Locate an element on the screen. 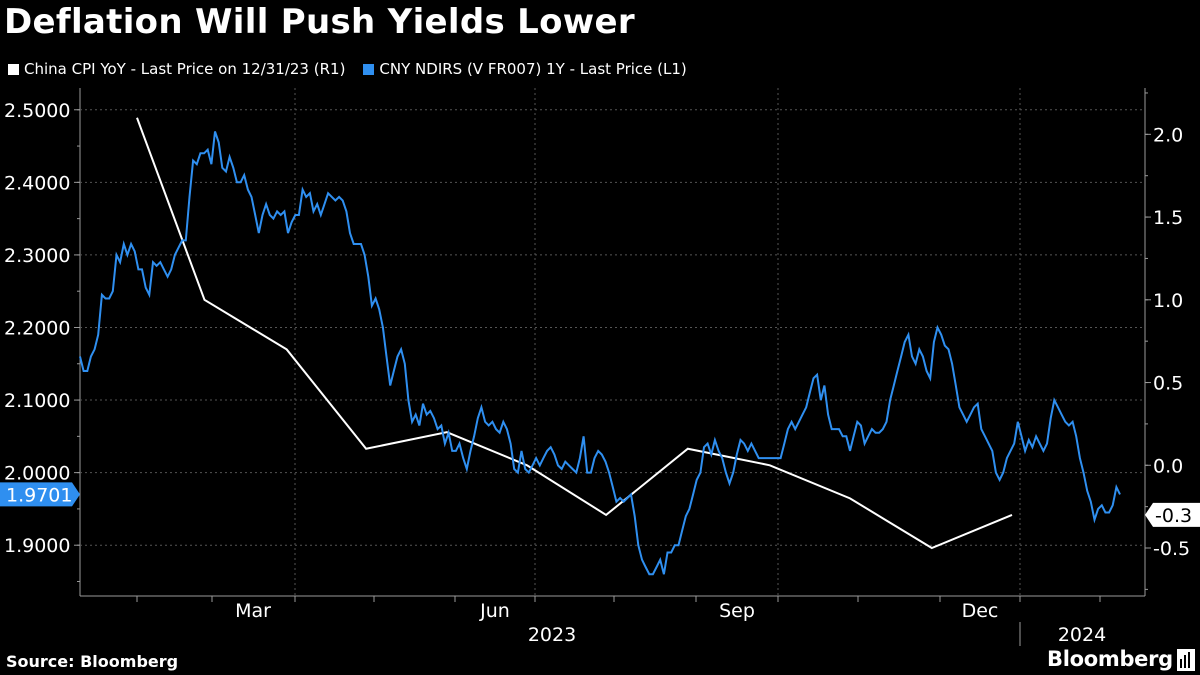  left-tick-label: 1.9000 is located at coordinates (37, 546).